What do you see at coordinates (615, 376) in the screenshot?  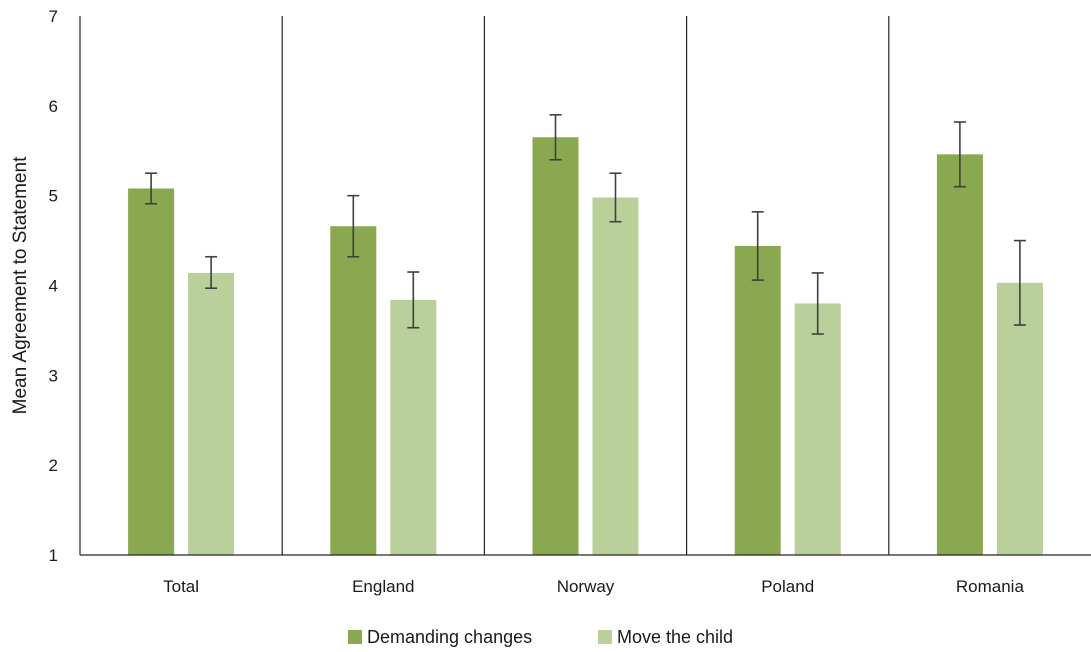 I see `bar-move-the-child-norway` at bounding box center [615, 376].